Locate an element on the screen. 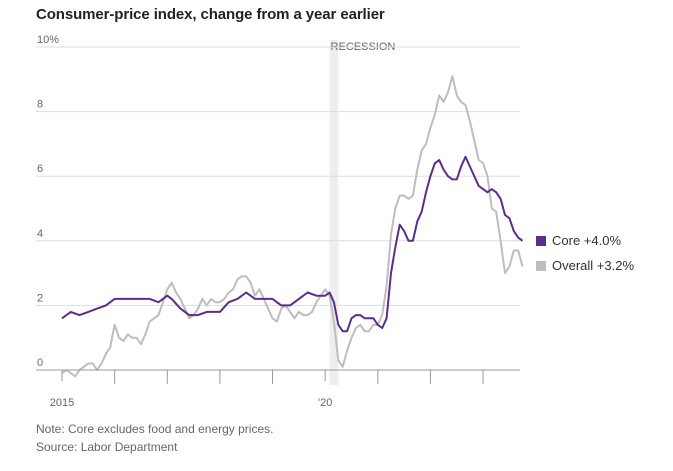 The image size is (673, 471). y-tick-label: 8 is located at coordinates (40, 105).